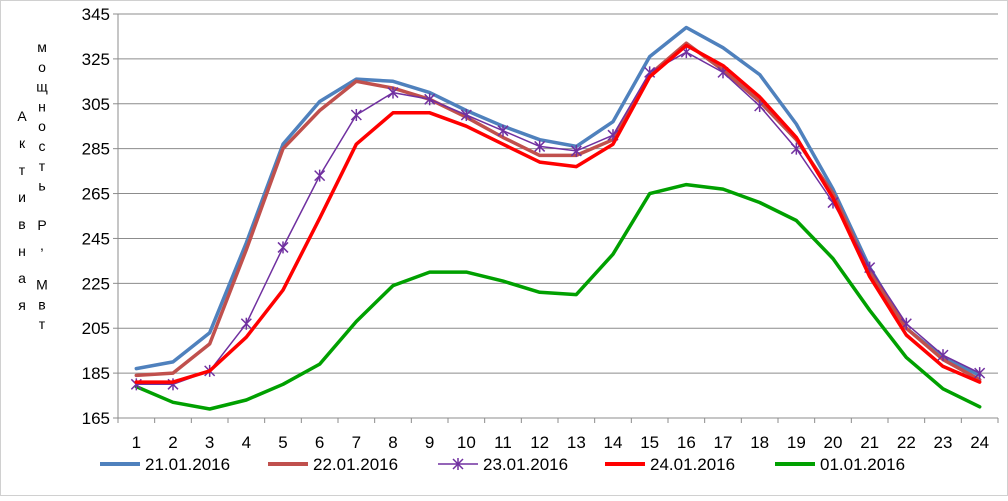 The height and width of the screenshot is (501, 1008). Describe the element at coordinates (466, 442) in the screenshot. I see `x-tick-label: 10` at that location.